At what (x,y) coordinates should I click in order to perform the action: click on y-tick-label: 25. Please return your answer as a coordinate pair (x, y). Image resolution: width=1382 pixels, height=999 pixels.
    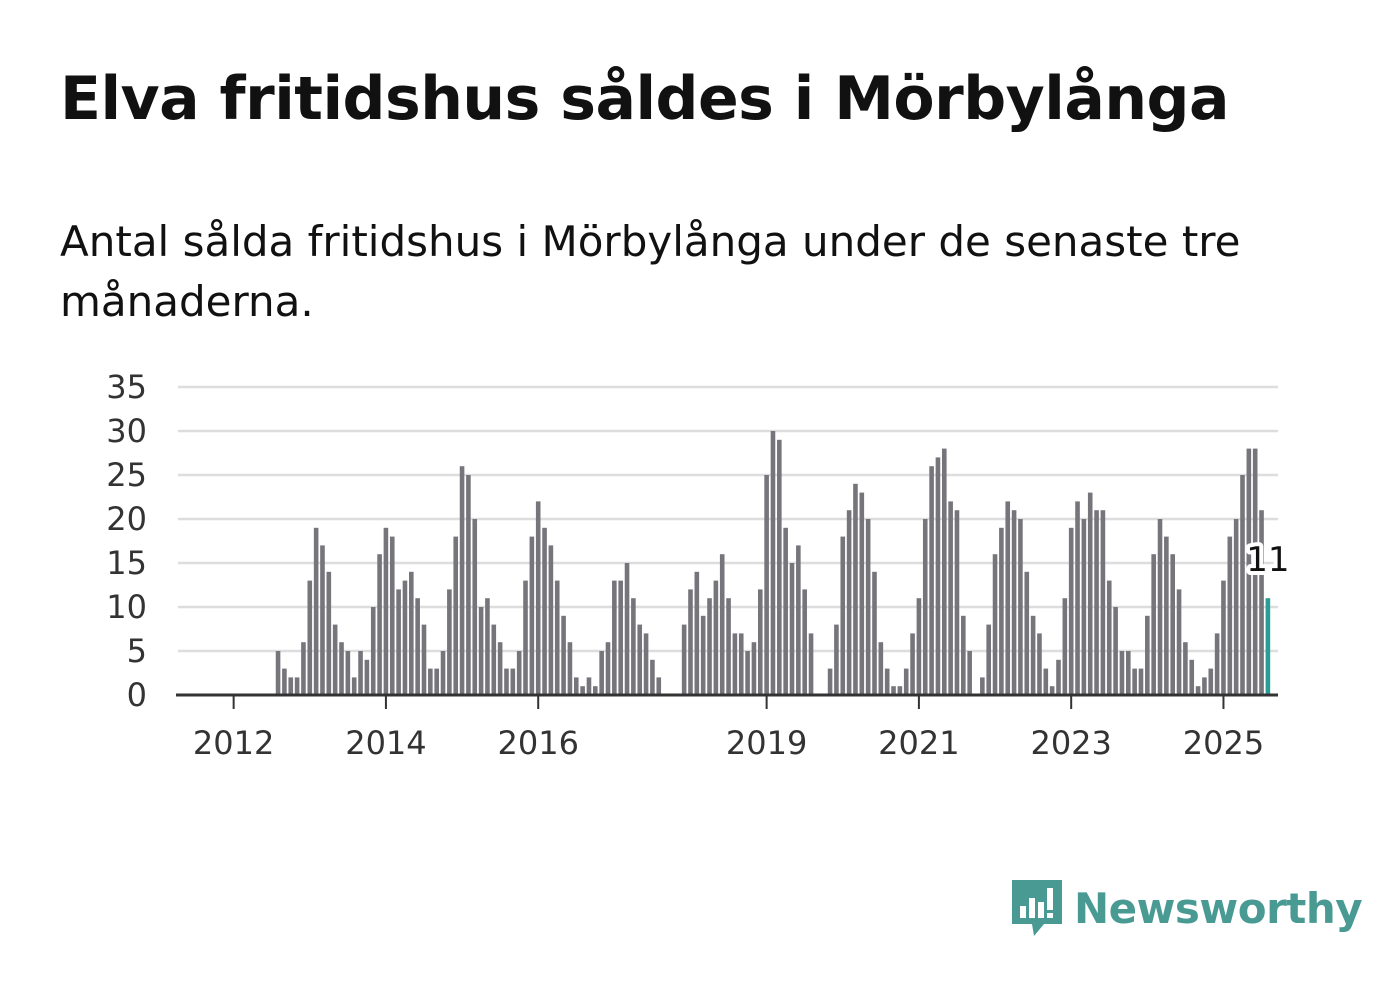
    Looking at the image, I should click on (126, 475).